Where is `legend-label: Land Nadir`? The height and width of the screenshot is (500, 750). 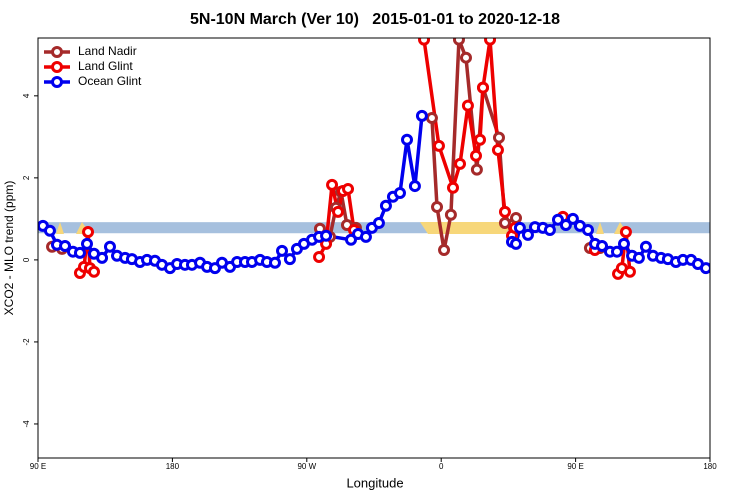
legend-label: Land Nadir is located at coordinates (107, 51).